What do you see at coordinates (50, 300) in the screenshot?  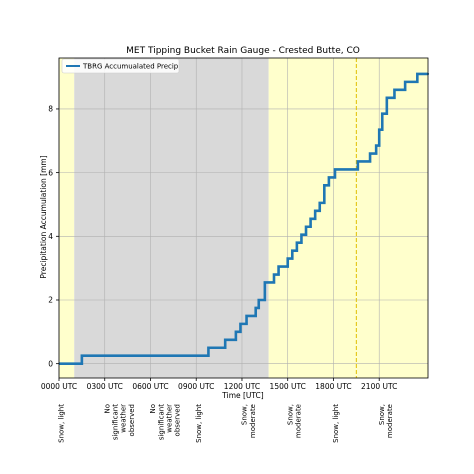 I see `y-tick-label: 2` at bounding box center [50, 300].